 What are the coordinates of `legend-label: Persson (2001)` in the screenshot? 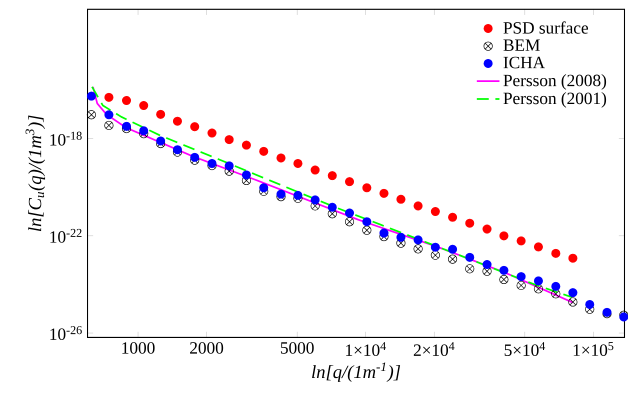 It's located at (554, 100).